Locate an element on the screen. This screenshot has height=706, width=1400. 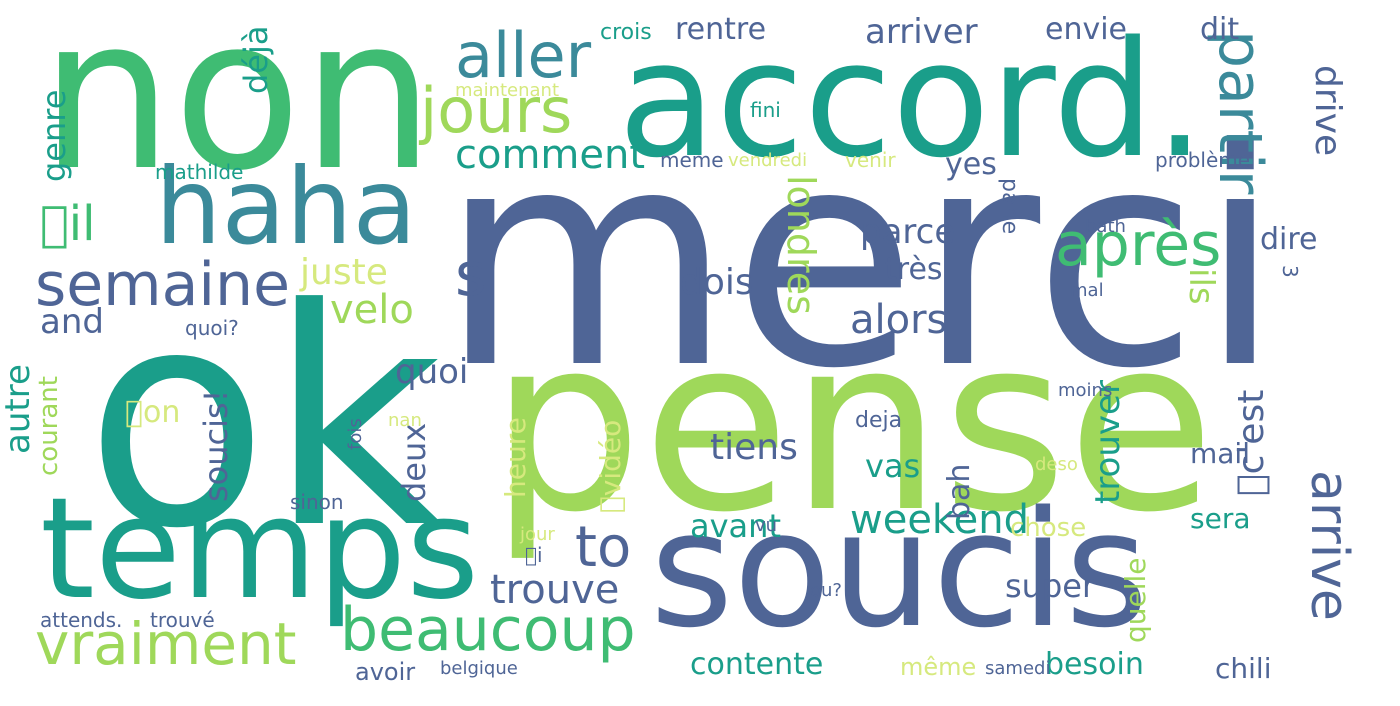
word-arrive: arrive is located at coordinates (1329, 545).